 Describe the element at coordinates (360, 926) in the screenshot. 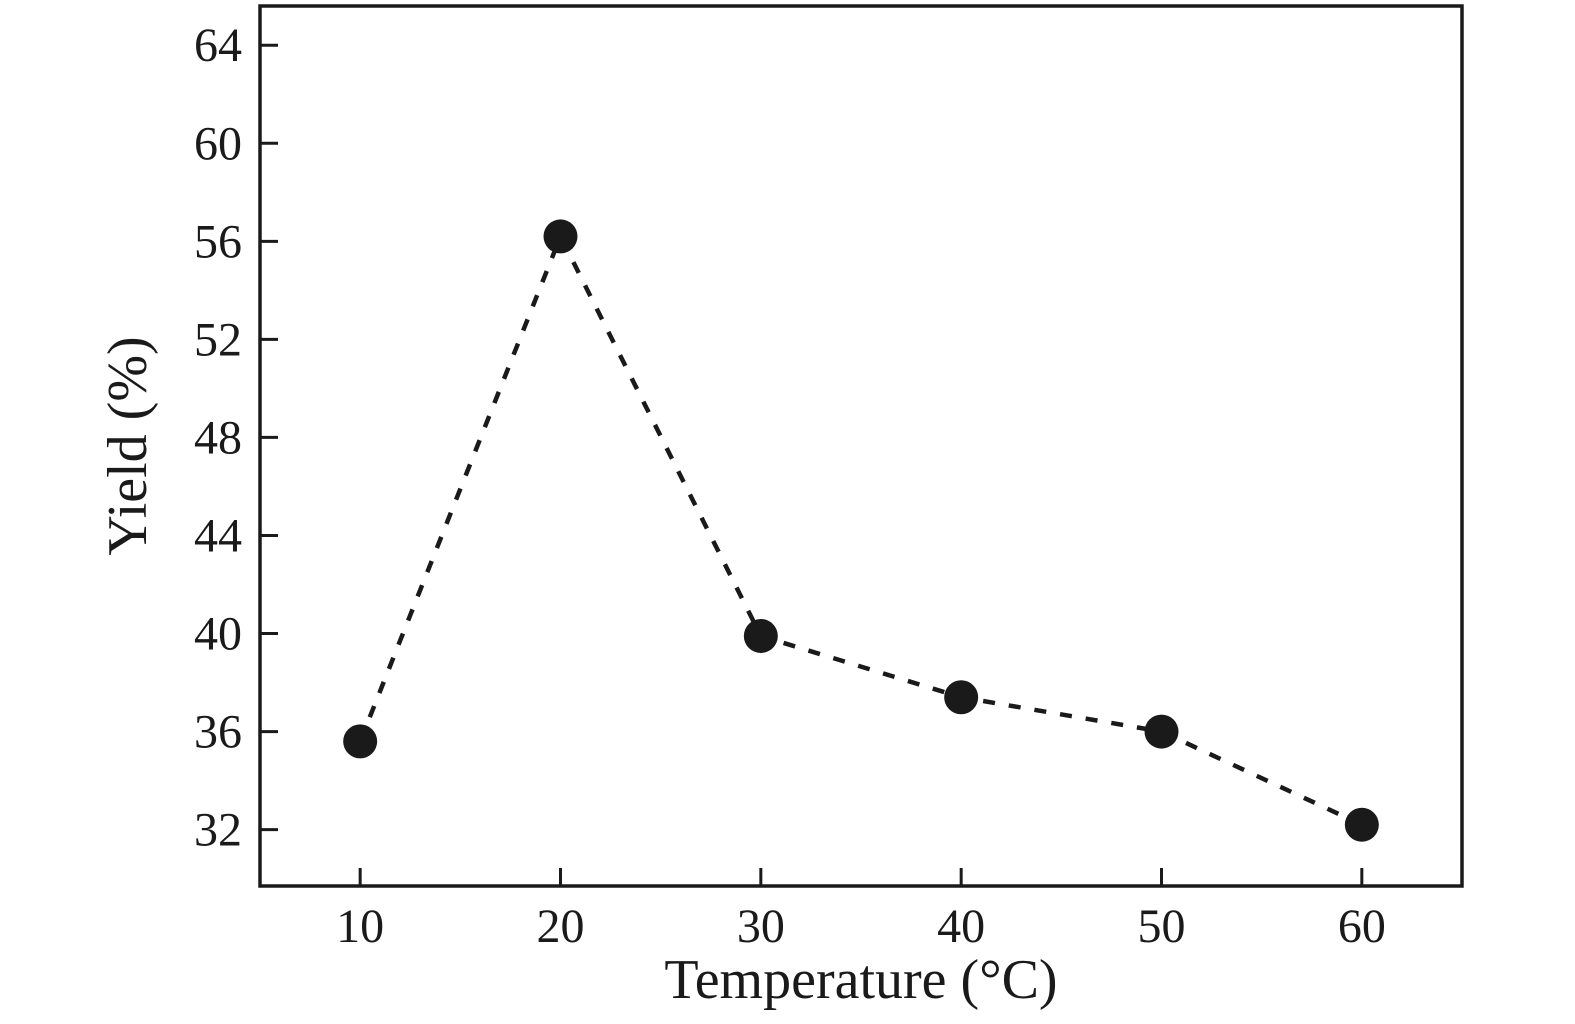

I see `x-tick-label: 10` at that location.